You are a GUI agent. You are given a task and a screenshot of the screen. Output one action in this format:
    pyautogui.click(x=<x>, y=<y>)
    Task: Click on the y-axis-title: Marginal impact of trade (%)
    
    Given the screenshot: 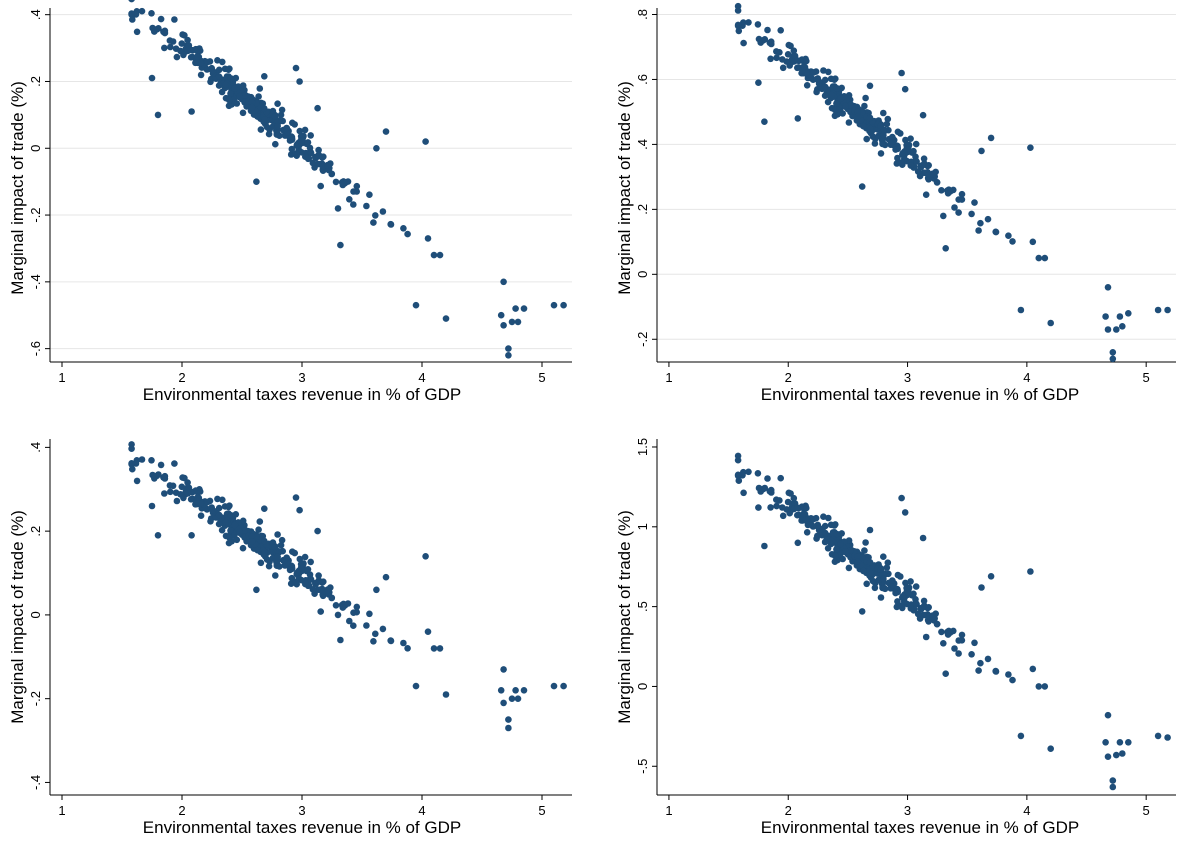 What is the action you would take?
    pyautogui.click(x=624, y=617)
    